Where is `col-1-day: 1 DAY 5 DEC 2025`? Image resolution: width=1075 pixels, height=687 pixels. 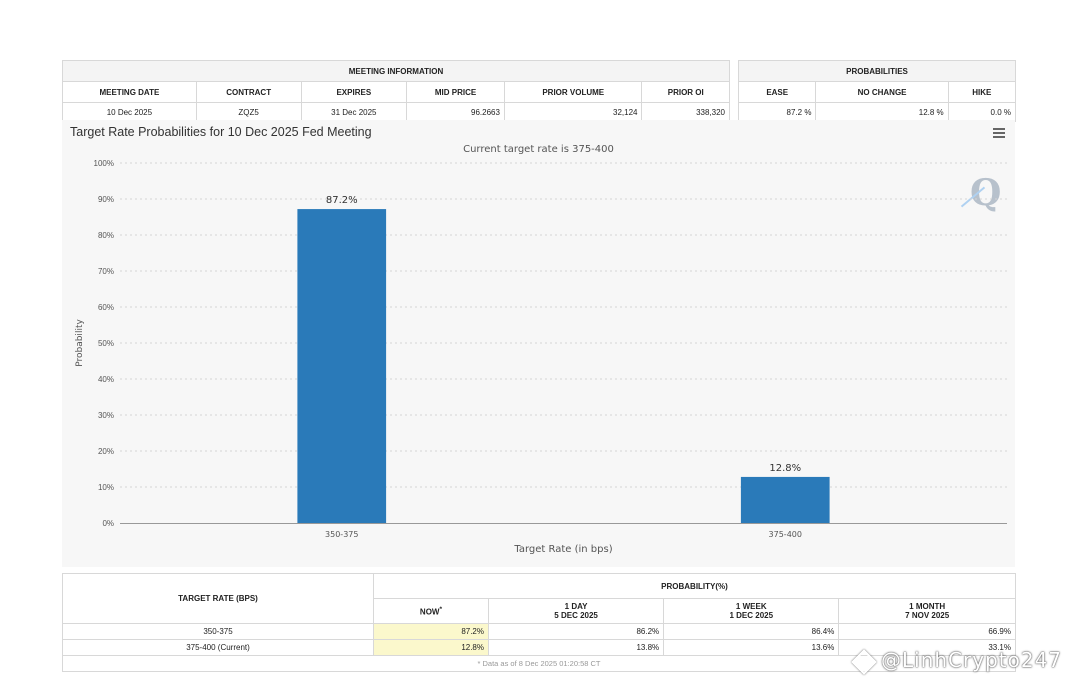
col-1-day: 1 DAY 5 DEC 2025 is located at coordinates (576, 611).